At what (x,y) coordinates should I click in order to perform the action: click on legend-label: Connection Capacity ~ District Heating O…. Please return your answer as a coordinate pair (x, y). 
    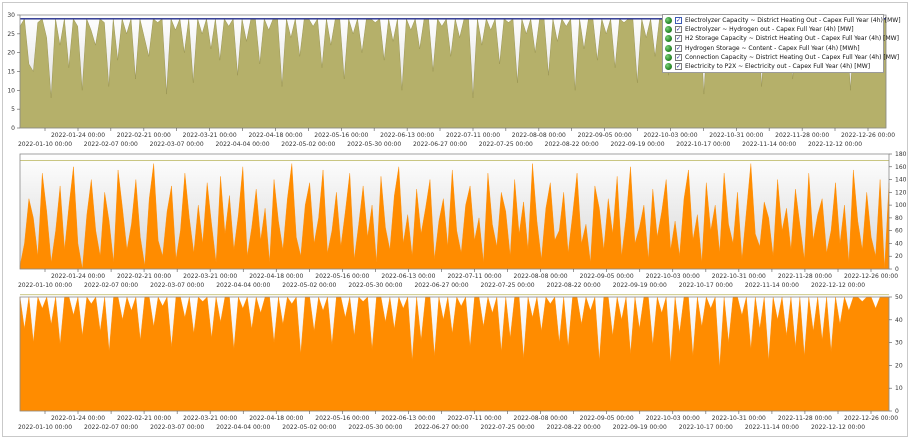
    Looking at the image, I should click on (792, 57).